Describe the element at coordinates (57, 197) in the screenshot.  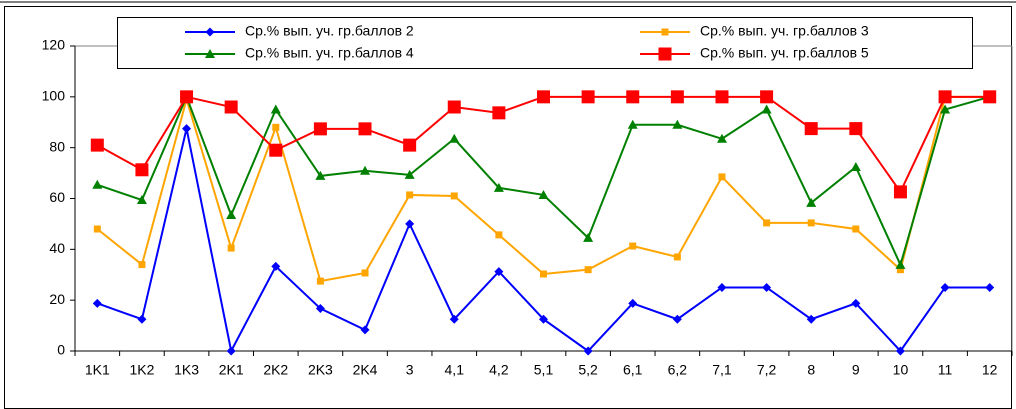
I see `y-tick-label: 60` at that location.